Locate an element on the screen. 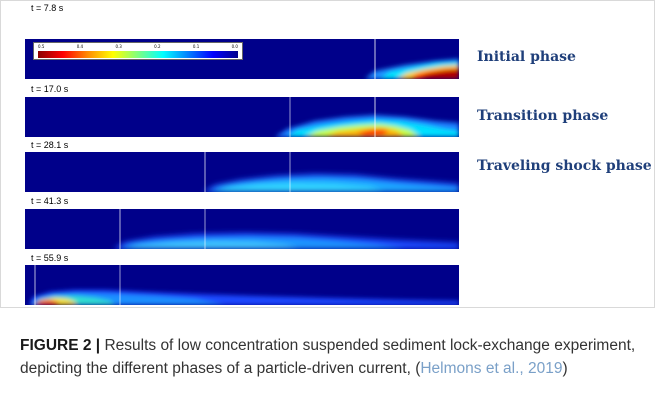 This screenshot has width=655, height=419. phase-label-initial: Initial phase is located at coordinates (526, 57).